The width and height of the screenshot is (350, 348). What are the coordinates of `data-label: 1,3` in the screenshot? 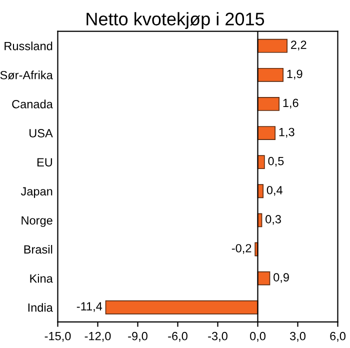 It's located at (286, 133).